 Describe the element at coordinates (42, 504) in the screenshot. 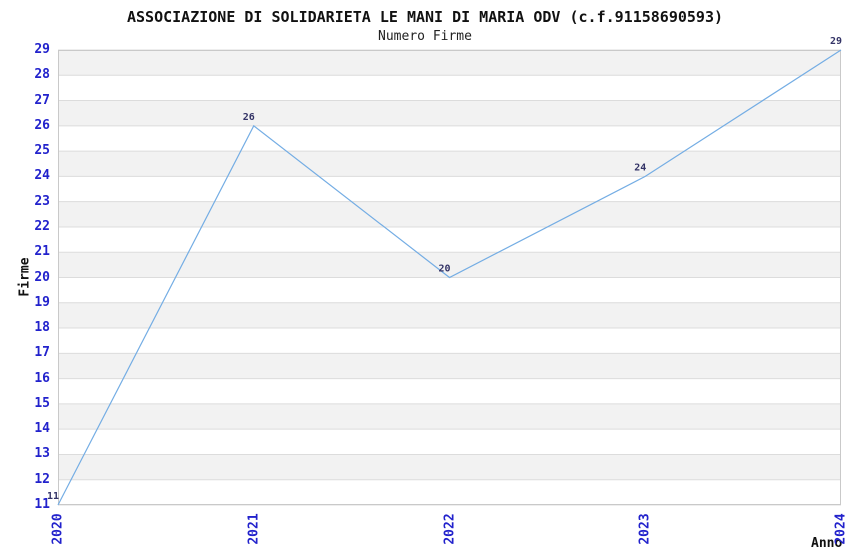

I see `y-tick-label: 11` at that location.